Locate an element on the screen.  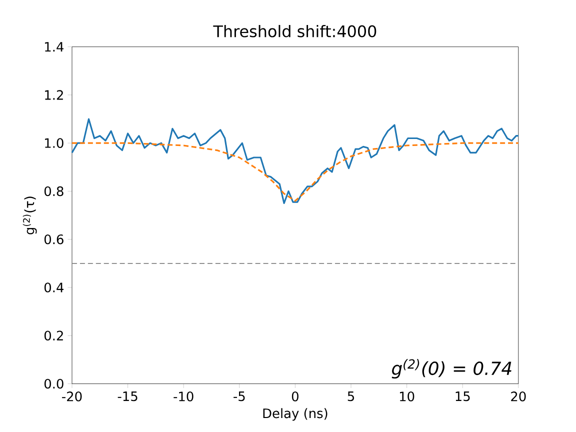
chart-title: Threshold shift:4000 is located at coordinates (294, 31).